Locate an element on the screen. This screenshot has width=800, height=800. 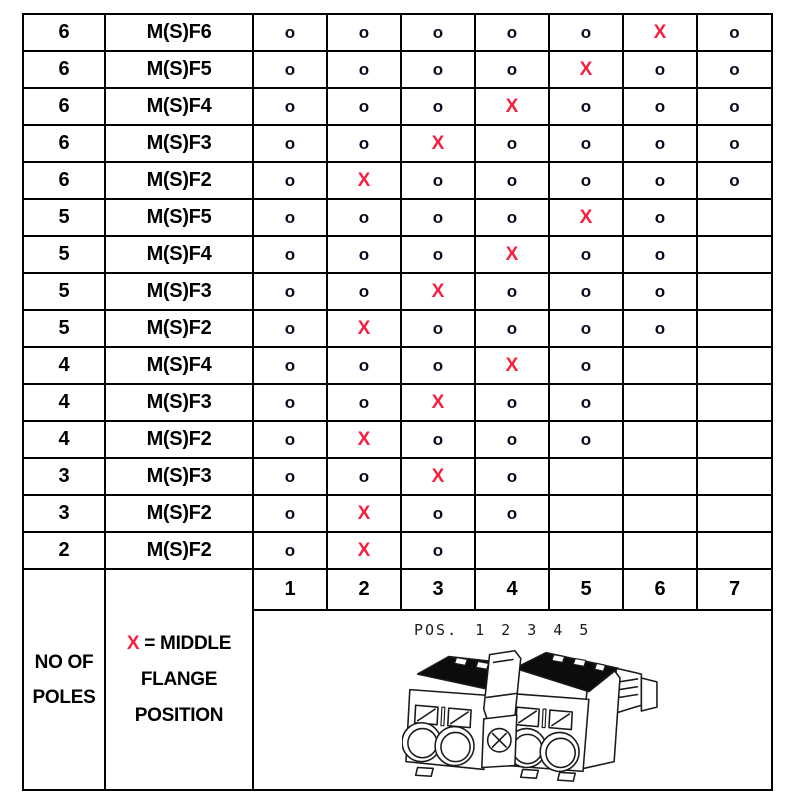
poles-label-line2: POLES is located at coordinates (64, 697).